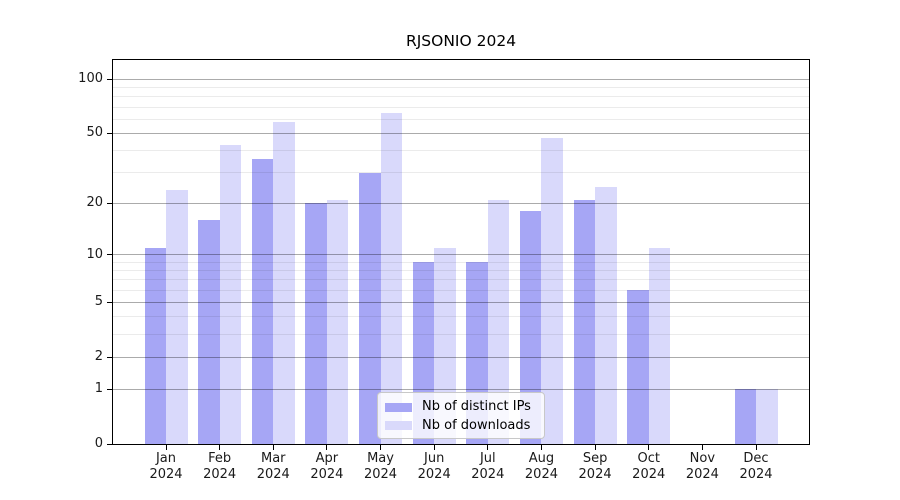 This screenshot has height=500, width=900. Describe the element at coordinates (595, 447) in the screenshot. I see `x-tick-sep` at that location.